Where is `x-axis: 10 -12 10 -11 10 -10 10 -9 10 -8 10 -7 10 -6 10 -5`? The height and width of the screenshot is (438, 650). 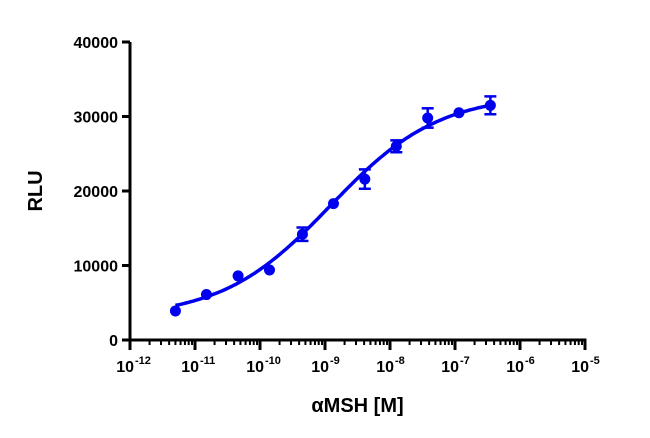 x-axis: 10 -12 10 -11 10 -10 10 -9 10 -8 10 -7 10 -6 10 -5 is located at coordinates (358, 357).